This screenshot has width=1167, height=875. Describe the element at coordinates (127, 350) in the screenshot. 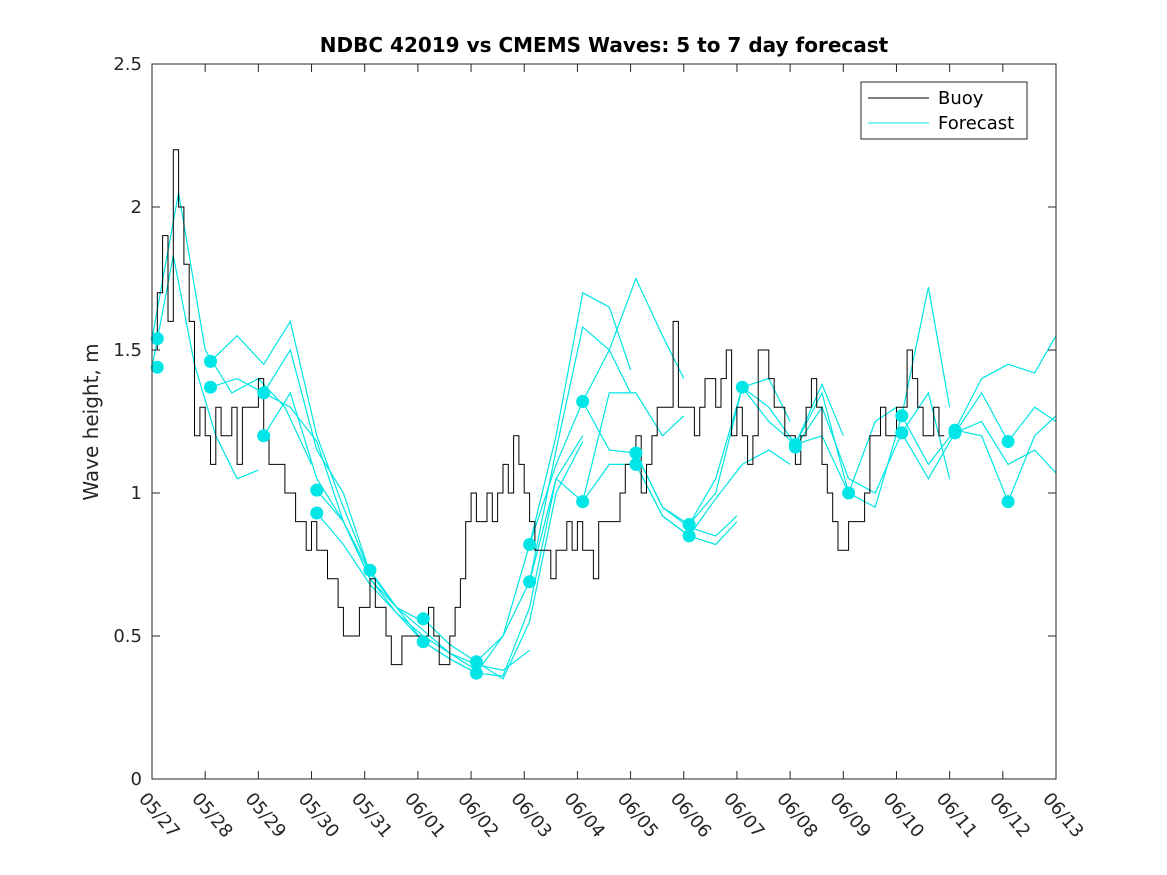

I see `y-tick-label: 1.5` at that location.